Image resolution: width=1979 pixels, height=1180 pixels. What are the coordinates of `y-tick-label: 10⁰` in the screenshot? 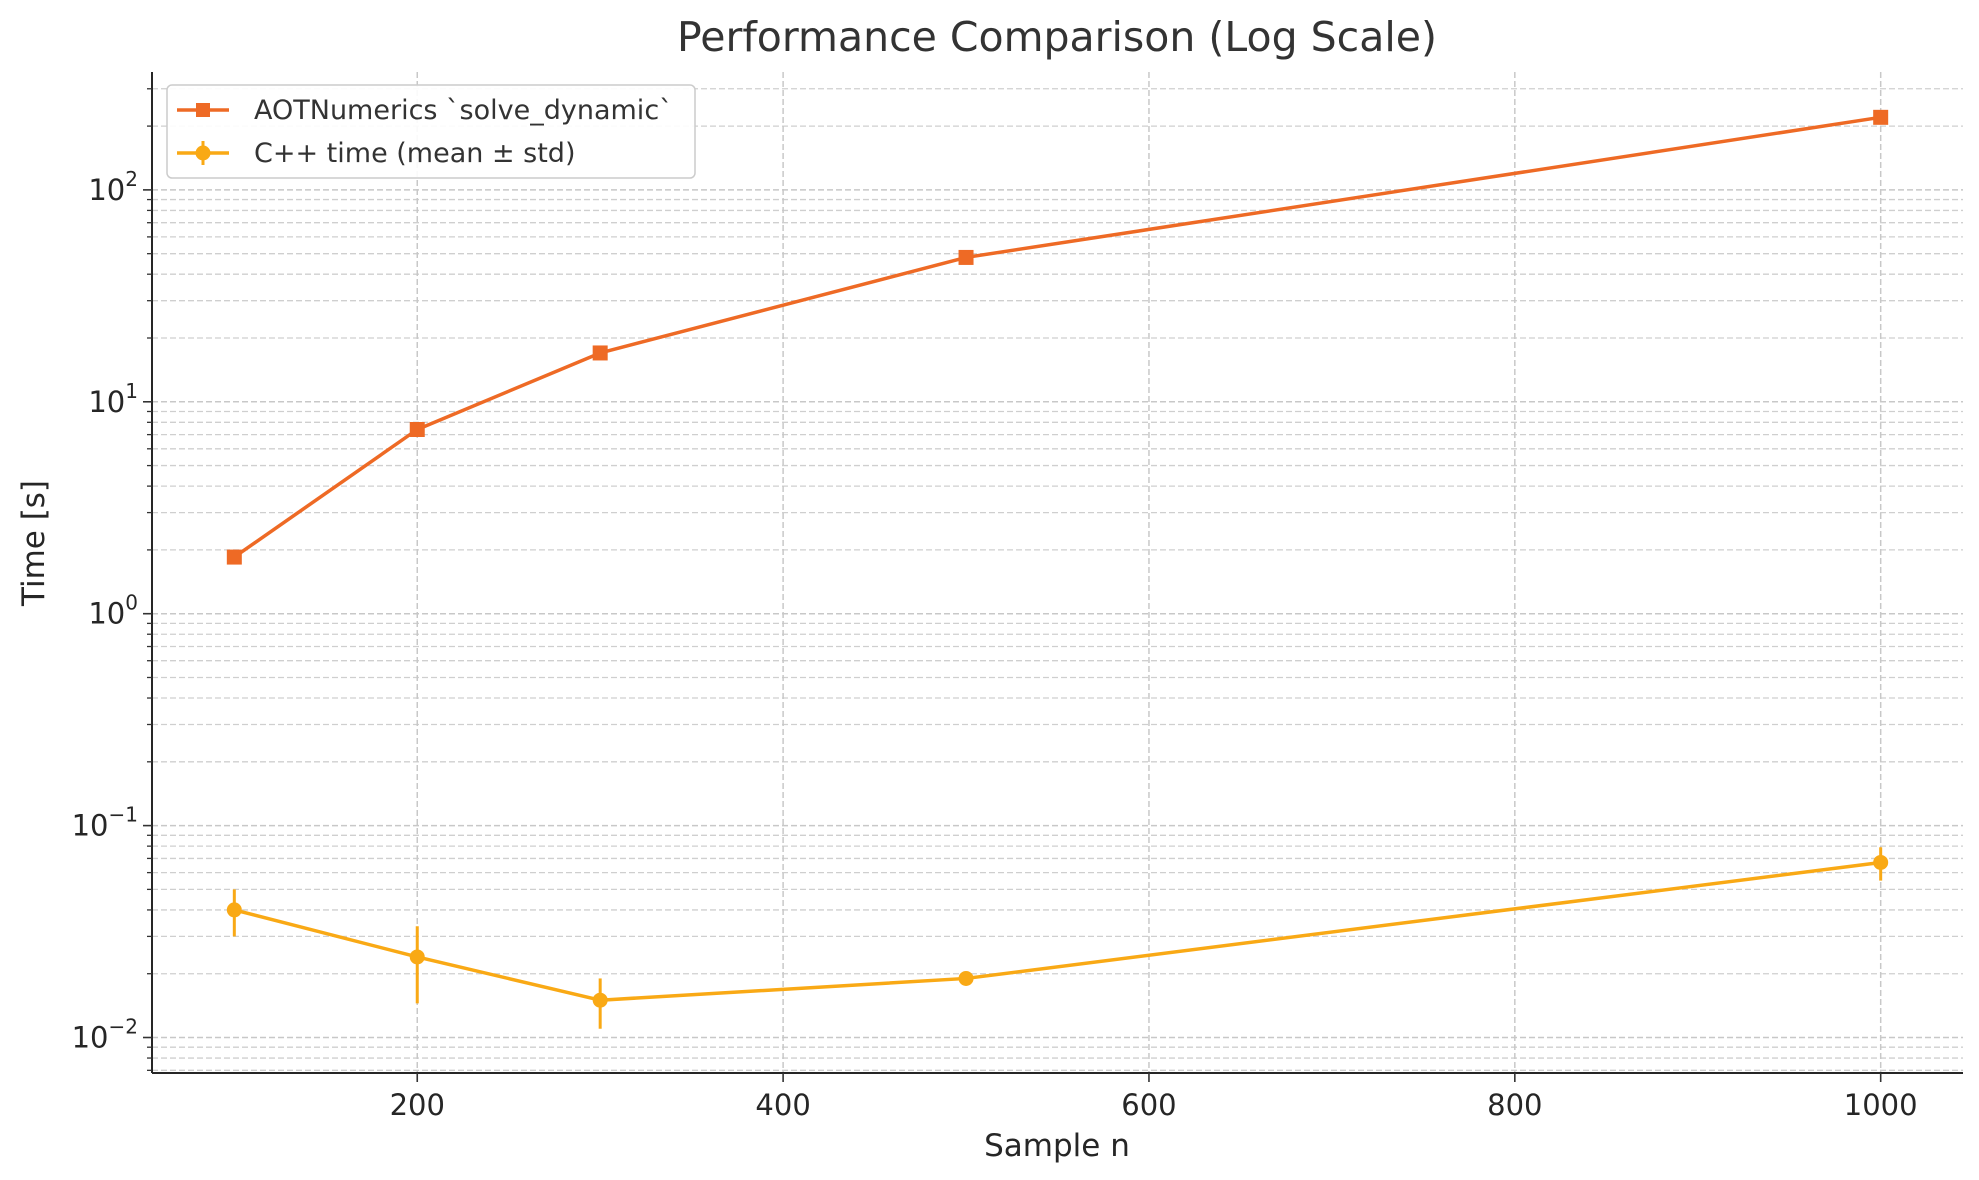 It's located at (113, 611).